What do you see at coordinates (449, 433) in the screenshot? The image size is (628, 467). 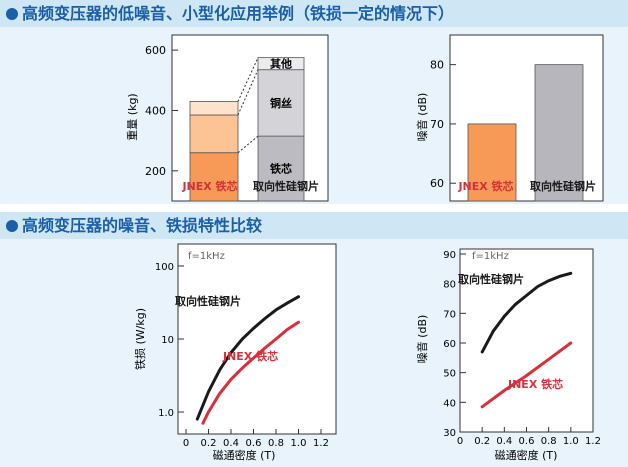 I see `y-tick-label: 30` at bounding box center [449, 433].